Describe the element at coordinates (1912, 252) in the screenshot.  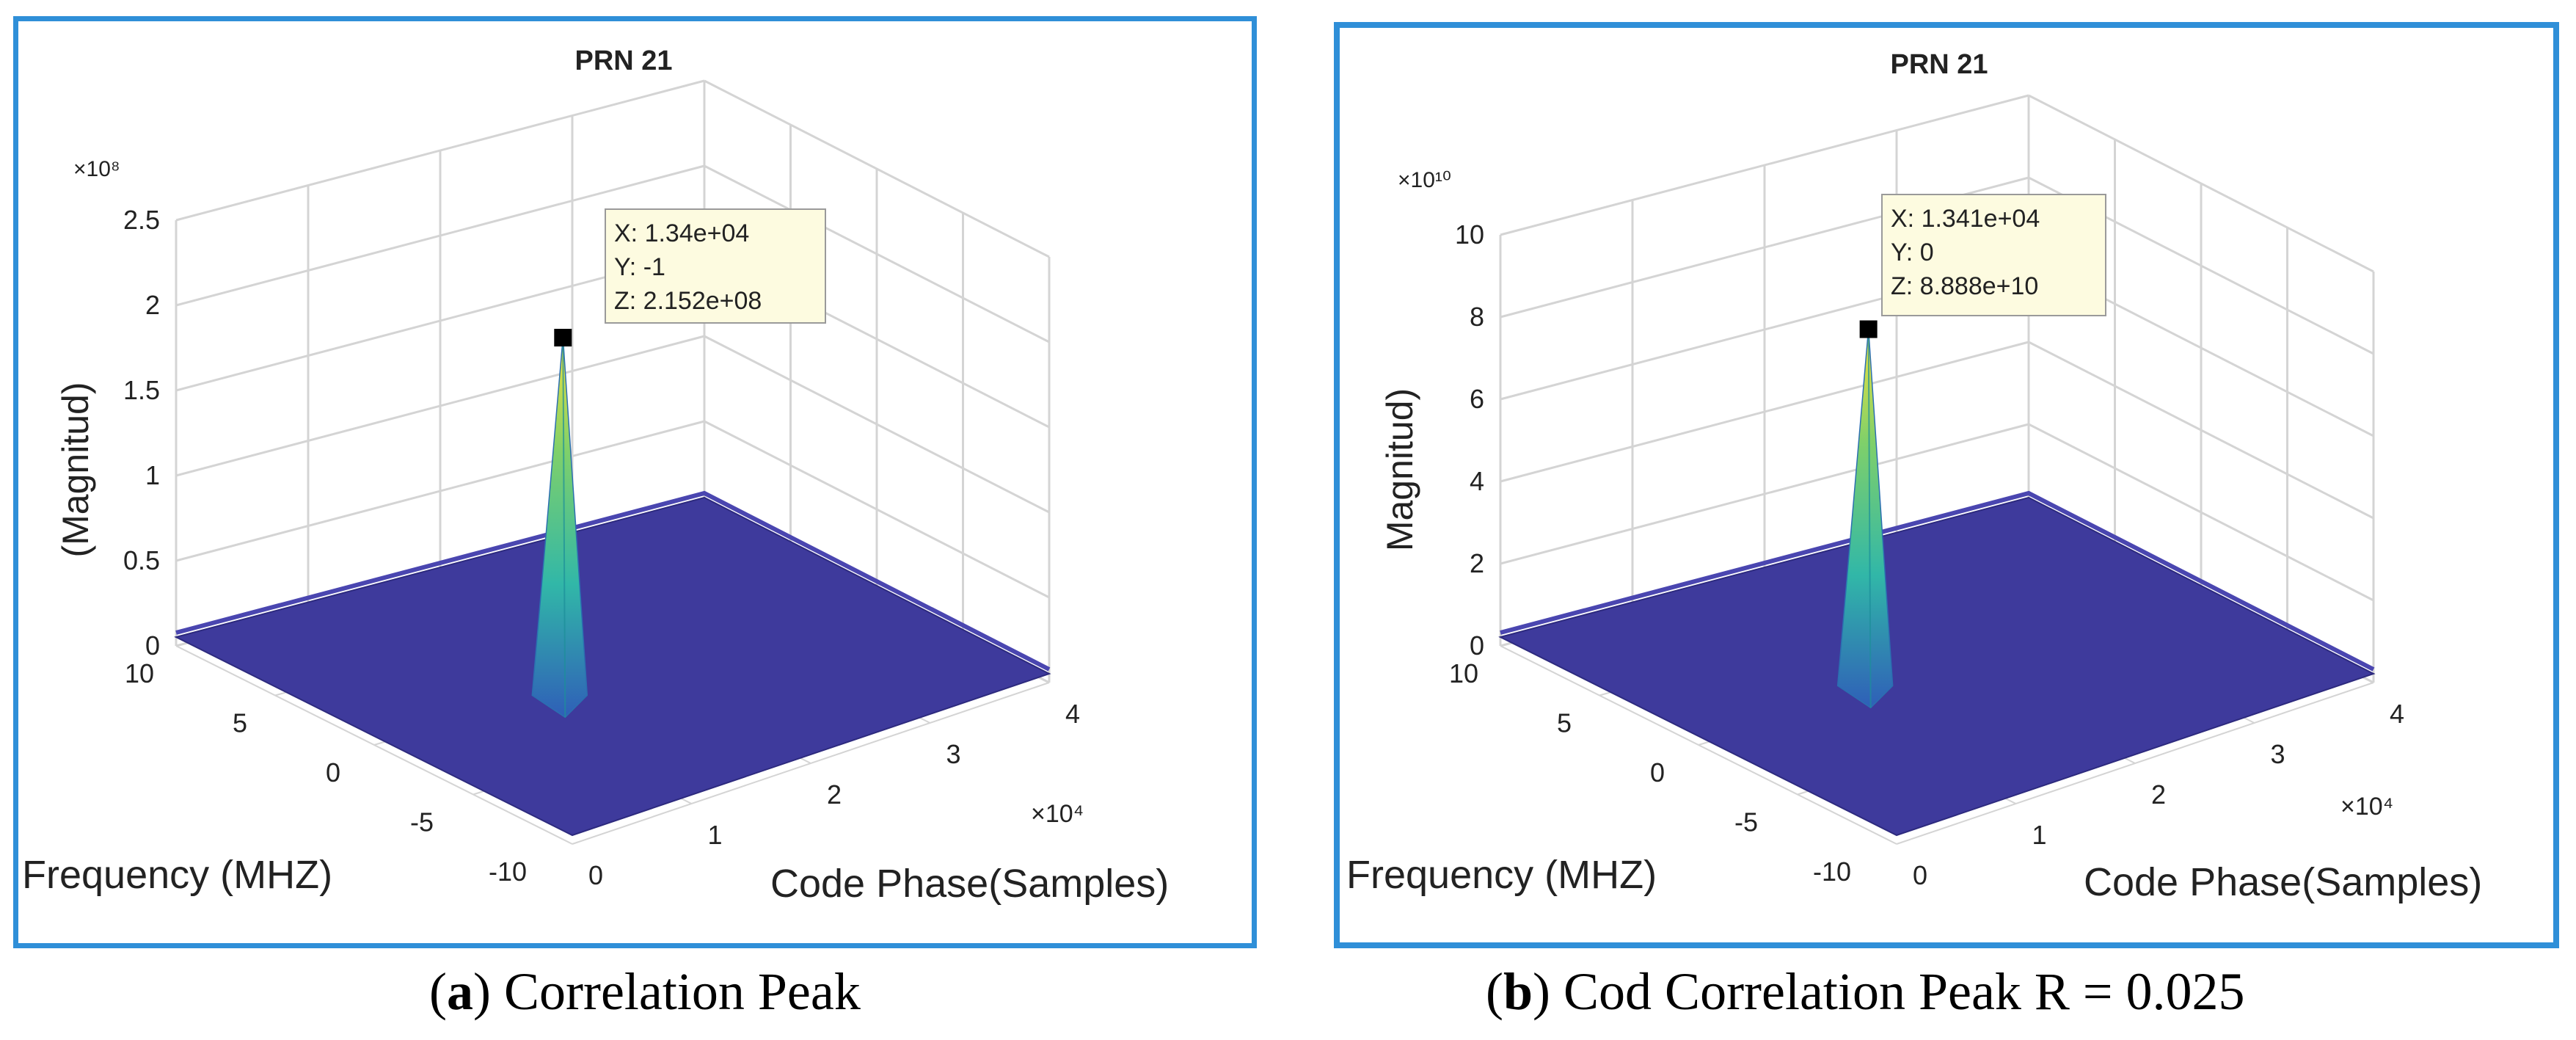
I see `datatip-line: Y: 0` at that location.